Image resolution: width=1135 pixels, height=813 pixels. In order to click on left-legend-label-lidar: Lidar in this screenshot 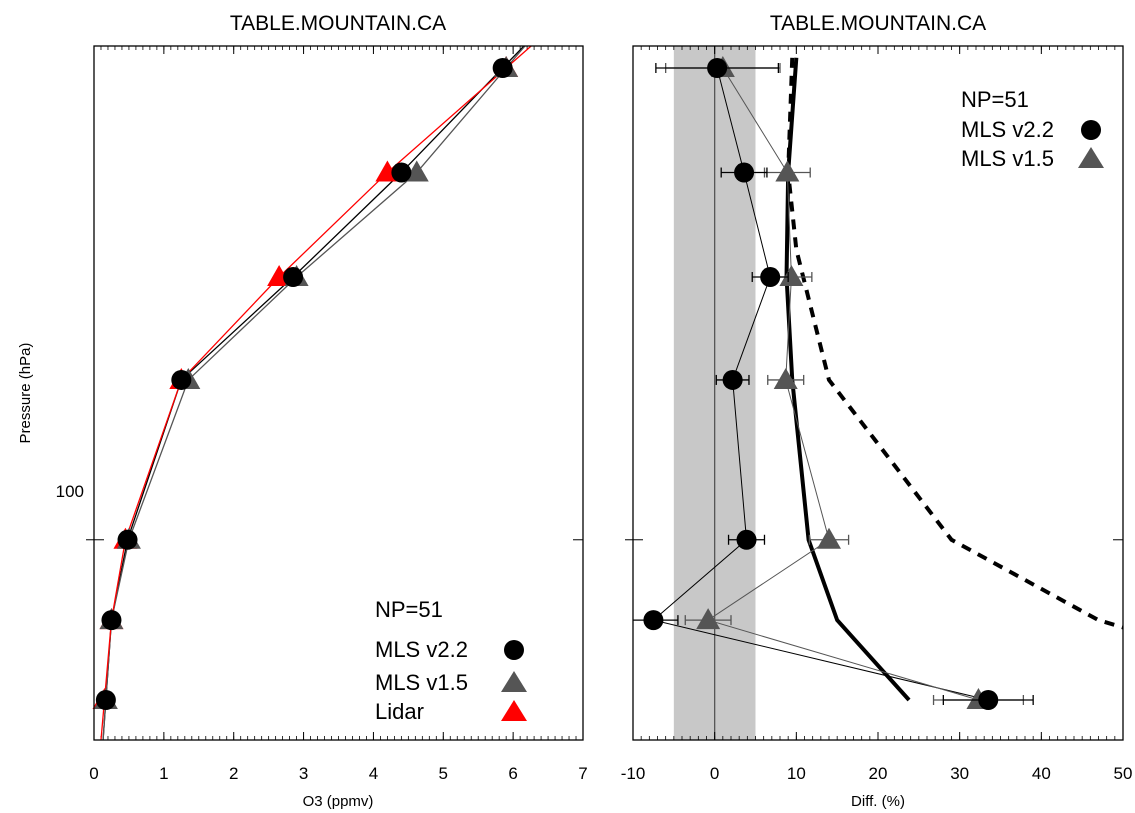, I will do `click(399, 711)`.